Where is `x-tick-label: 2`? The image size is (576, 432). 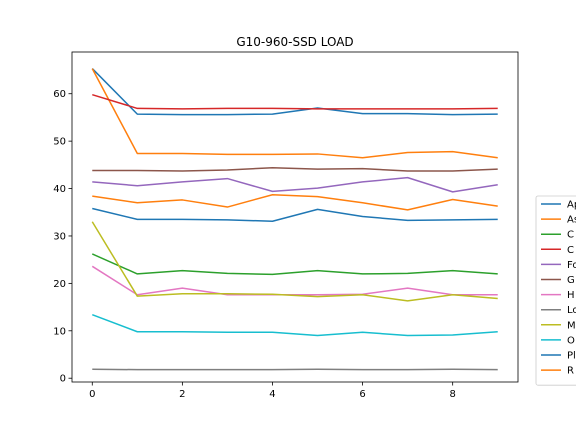 x-tick-label: 2 is located at coordinates (182, 394).